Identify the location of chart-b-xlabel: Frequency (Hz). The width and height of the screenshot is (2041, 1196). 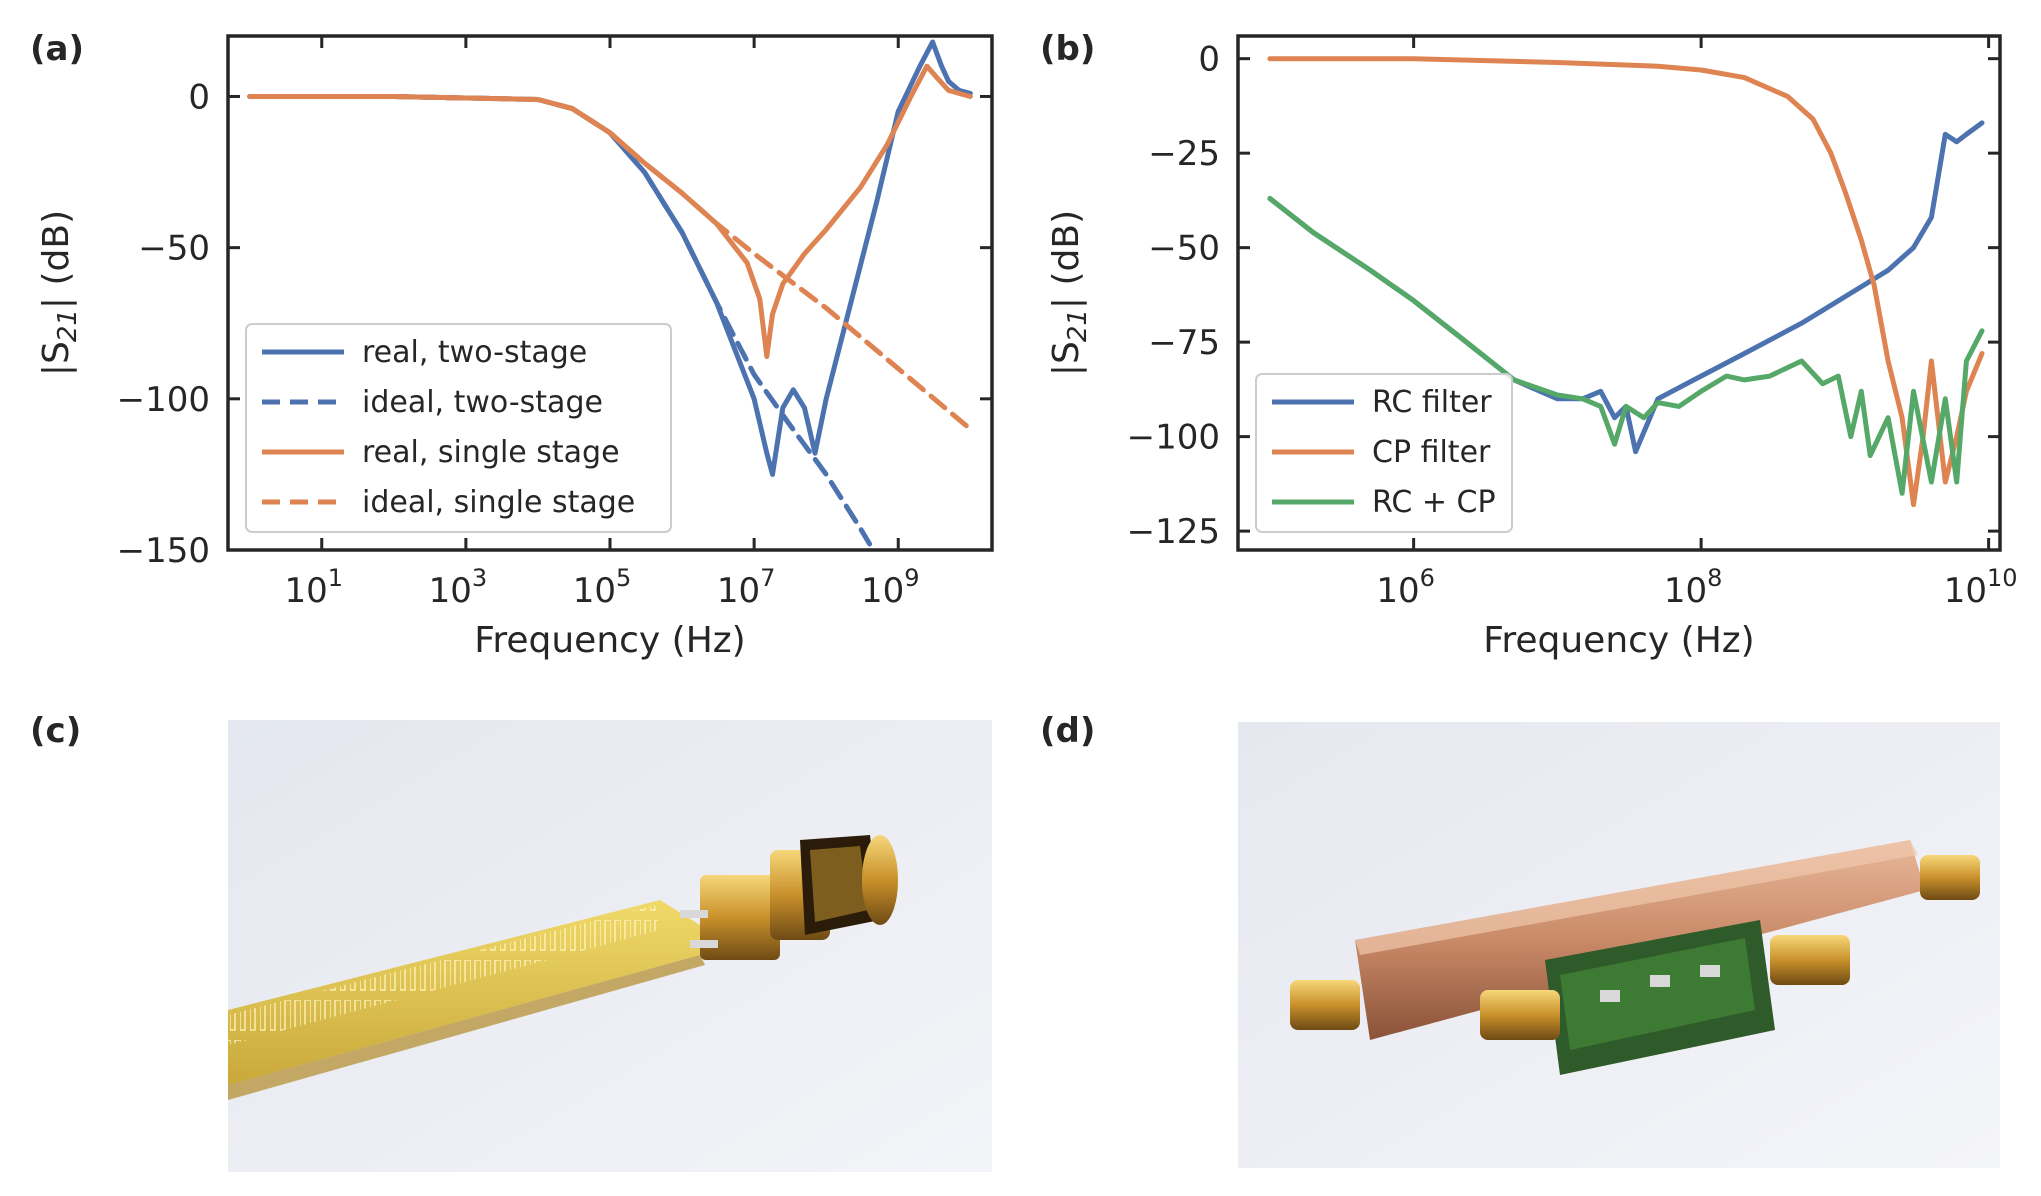
(1618, 640).